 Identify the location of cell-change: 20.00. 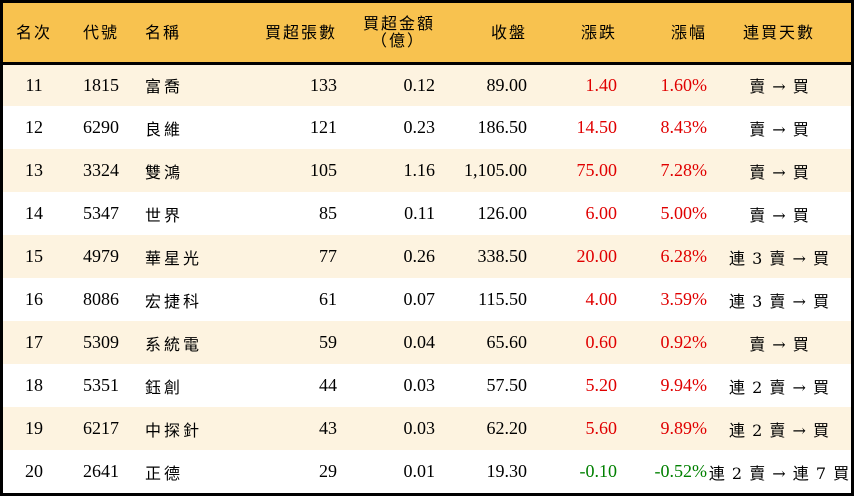
(597, 256).